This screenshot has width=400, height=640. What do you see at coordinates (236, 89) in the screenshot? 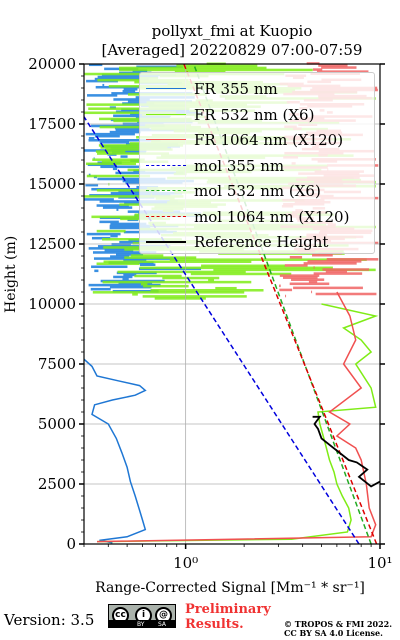
I see `legend-label: FR 355 nm` at bounding box center [236, 89].